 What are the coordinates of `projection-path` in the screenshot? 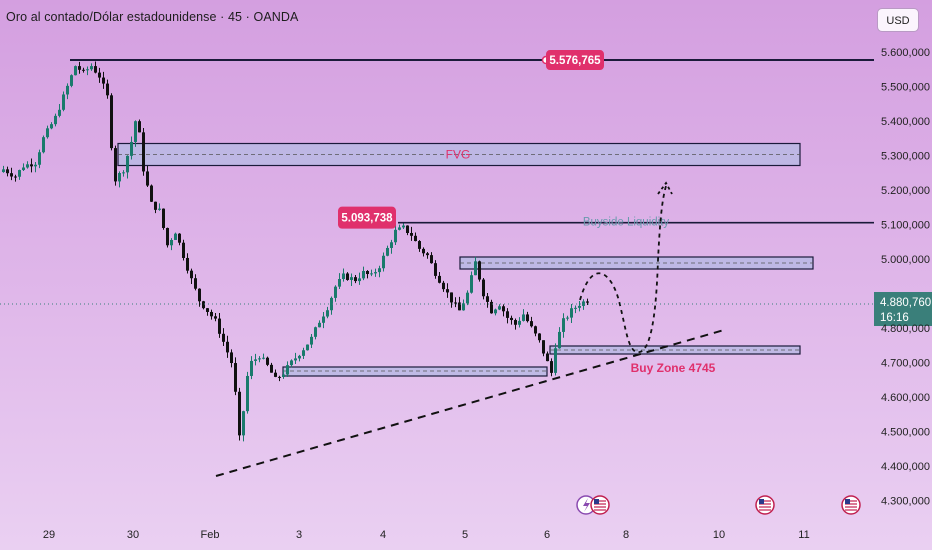 It's located at (623, 269).